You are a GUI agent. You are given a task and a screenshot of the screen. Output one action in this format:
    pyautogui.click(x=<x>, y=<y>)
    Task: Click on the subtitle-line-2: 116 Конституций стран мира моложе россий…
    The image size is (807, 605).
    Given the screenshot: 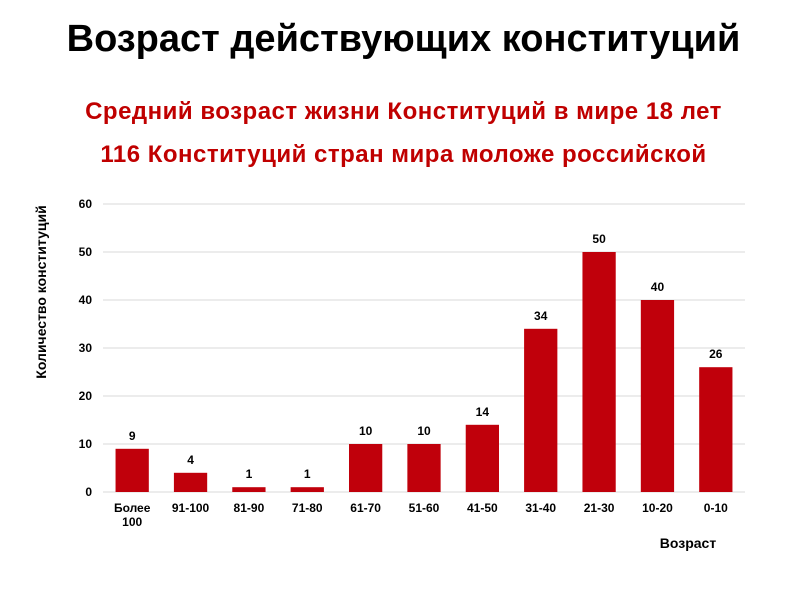 What is the action you would take?
    pyautogui.click(x=403, y=154)
    